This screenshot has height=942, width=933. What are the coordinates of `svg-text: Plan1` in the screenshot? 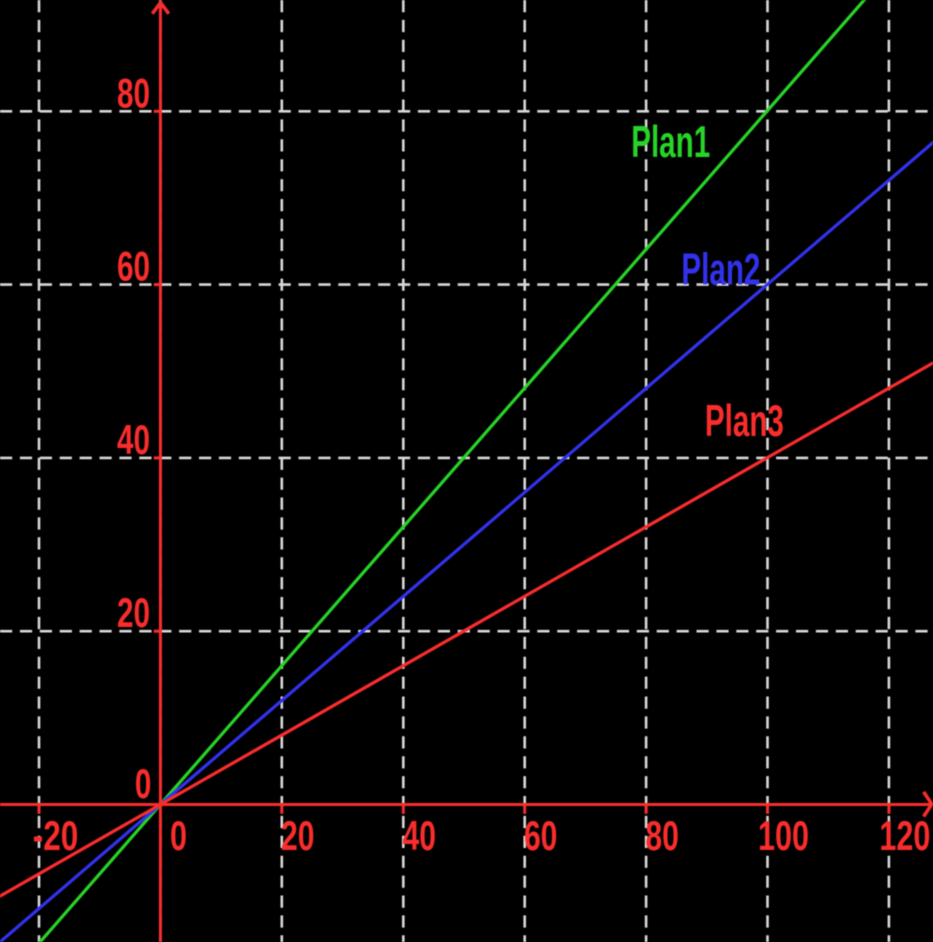 It's located at (670, 142).